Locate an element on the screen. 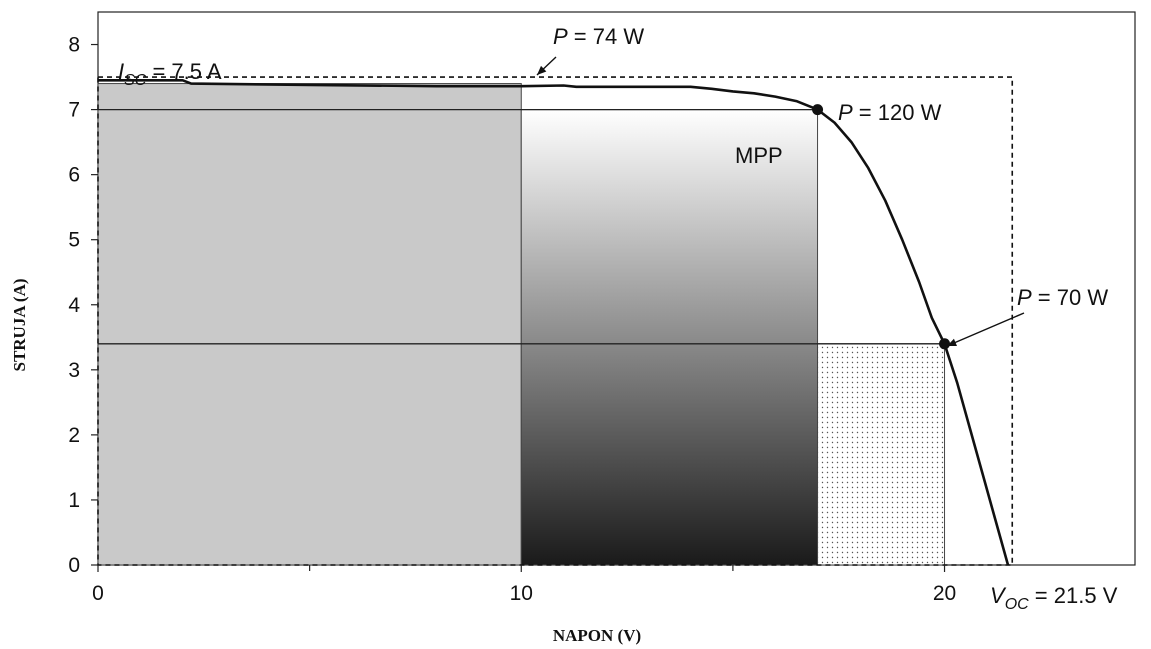  mpp-point is located at coordinates (818, 110).